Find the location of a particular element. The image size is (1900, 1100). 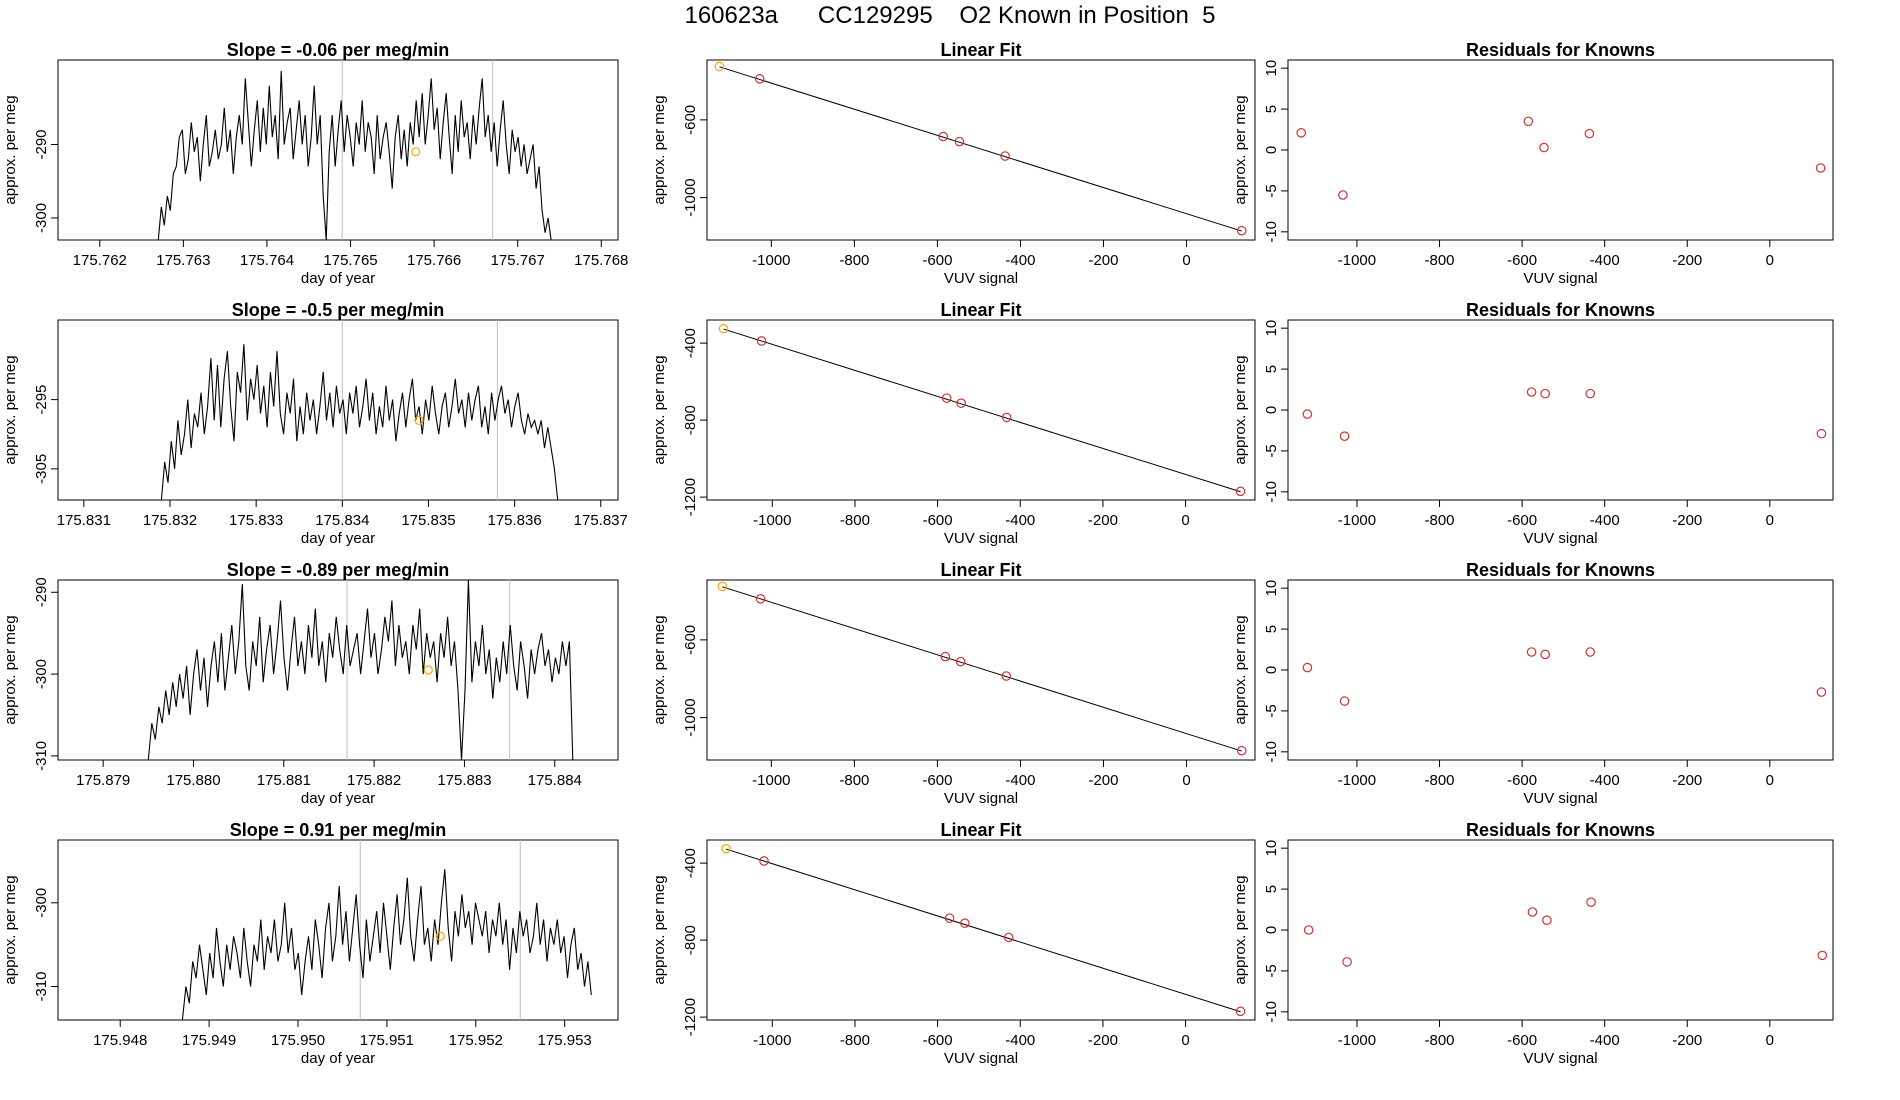

time-series-1-title: Slope = -0.06 per meg/min is located at coordinates (338, 50).